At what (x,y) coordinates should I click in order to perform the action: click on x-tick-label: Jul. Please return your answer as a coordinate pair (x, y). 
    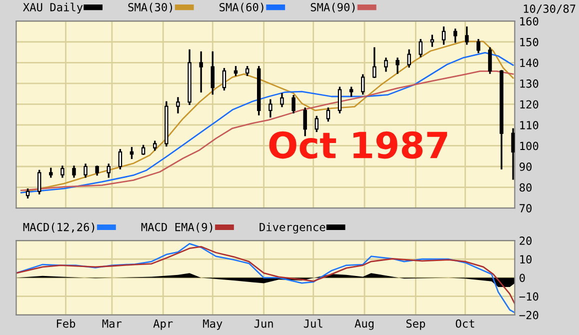
    Looking at the image, I should click on (313, 323).